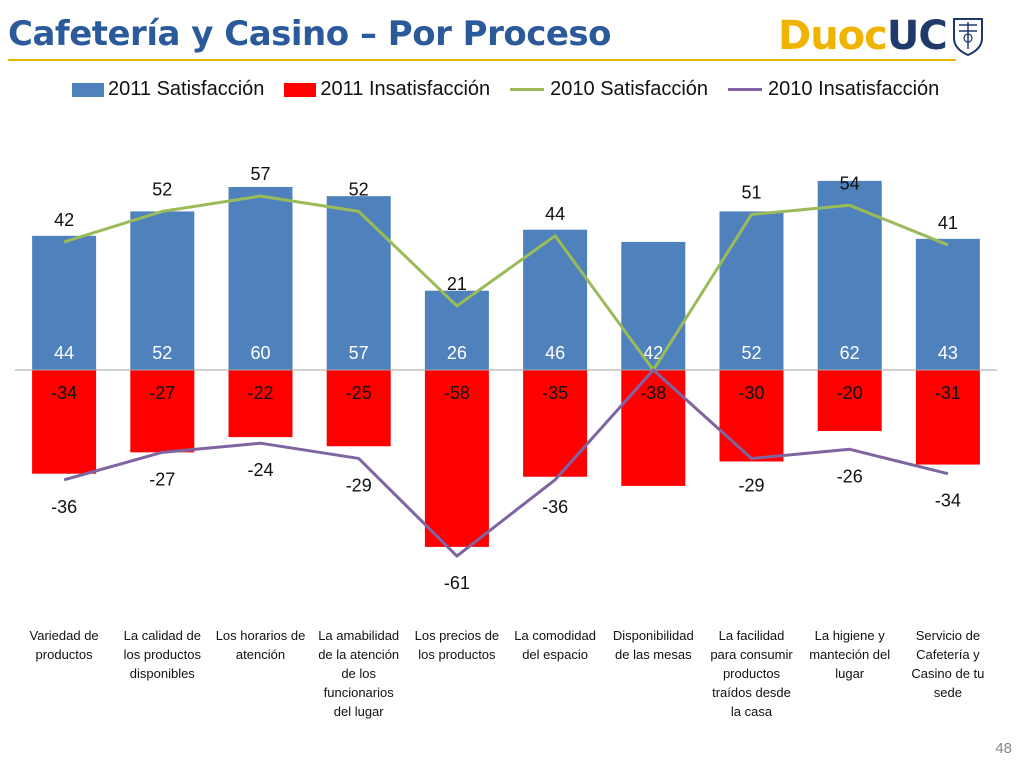 Image resolution: width=1024 pixels, height=768 pixels. Describe the element at coordinates (850, 353) in the screenshot. I see `bar-label-2011-satisfaccion: 62` at that location.